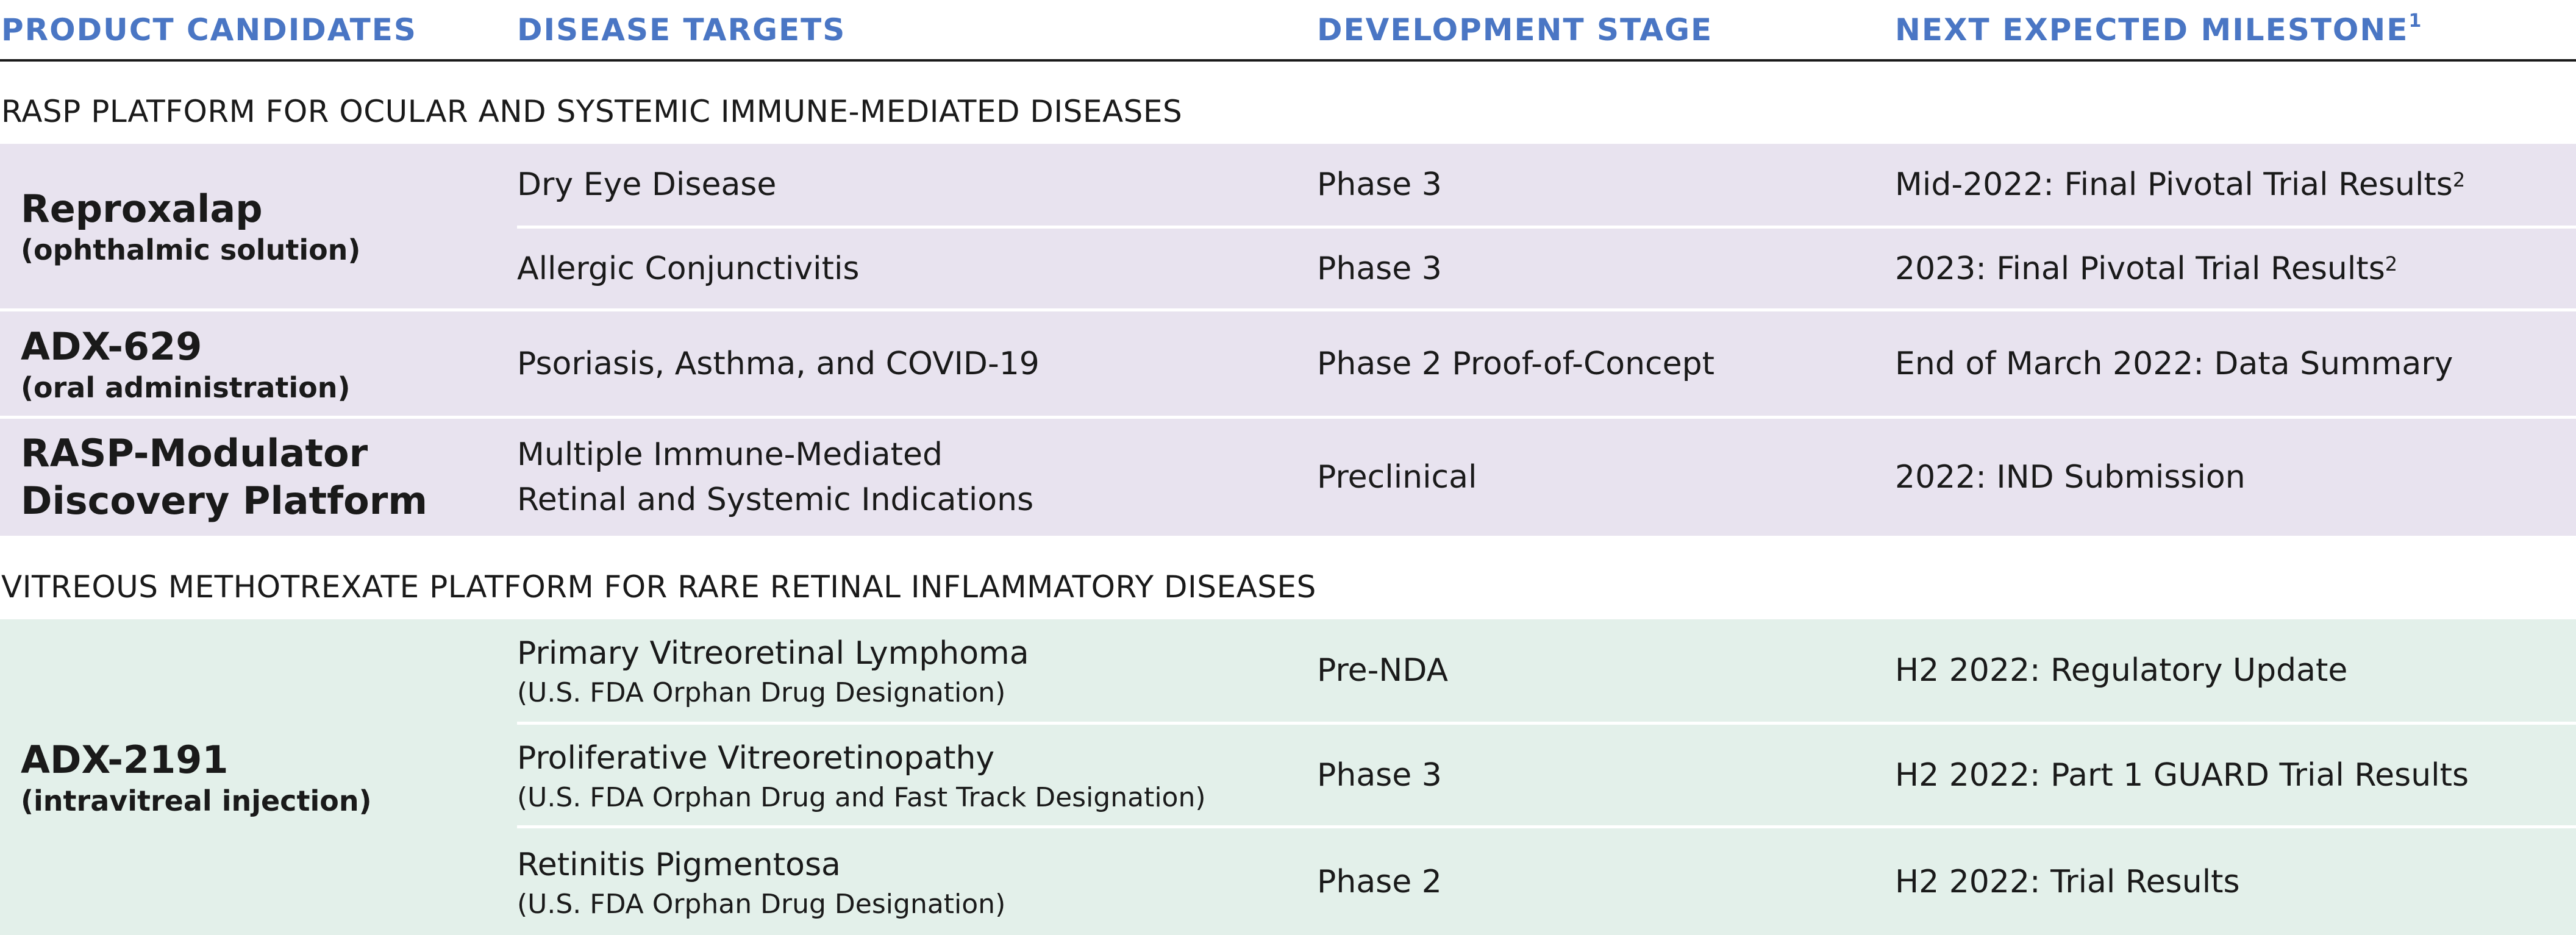 The height and width of the screenshot is (935, 2576). Describe the element at coordinates (2415, 21) in the screenshot. I see `footnote-marker: 1` at that location.